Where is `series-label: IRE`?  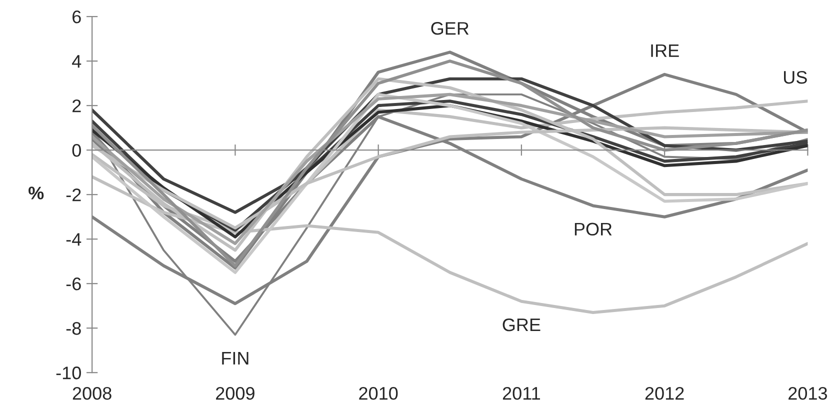 series-label: IRE is located at coordinates (665, 50).